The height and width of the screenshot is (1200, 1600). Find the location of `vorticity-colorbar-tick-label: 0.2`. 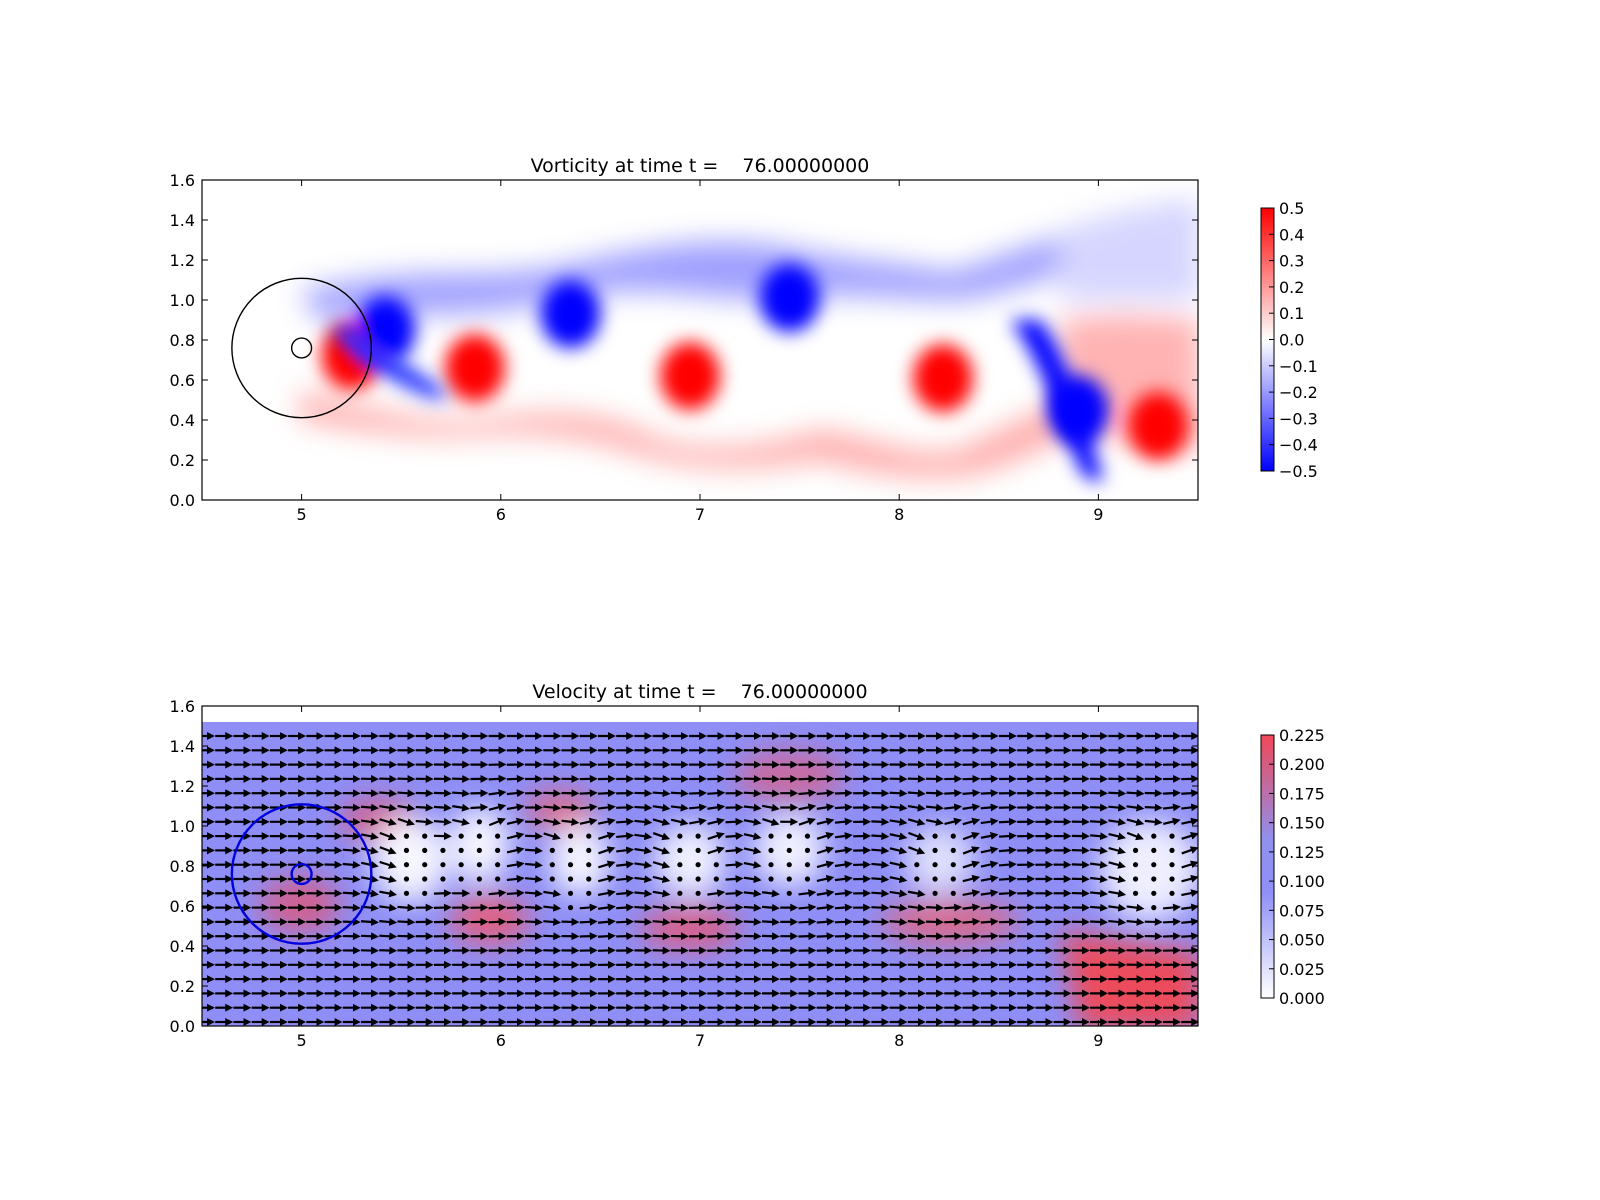

vorticity-colorbar-tick-label: 0.2 is located at coordinates (1291, 287).